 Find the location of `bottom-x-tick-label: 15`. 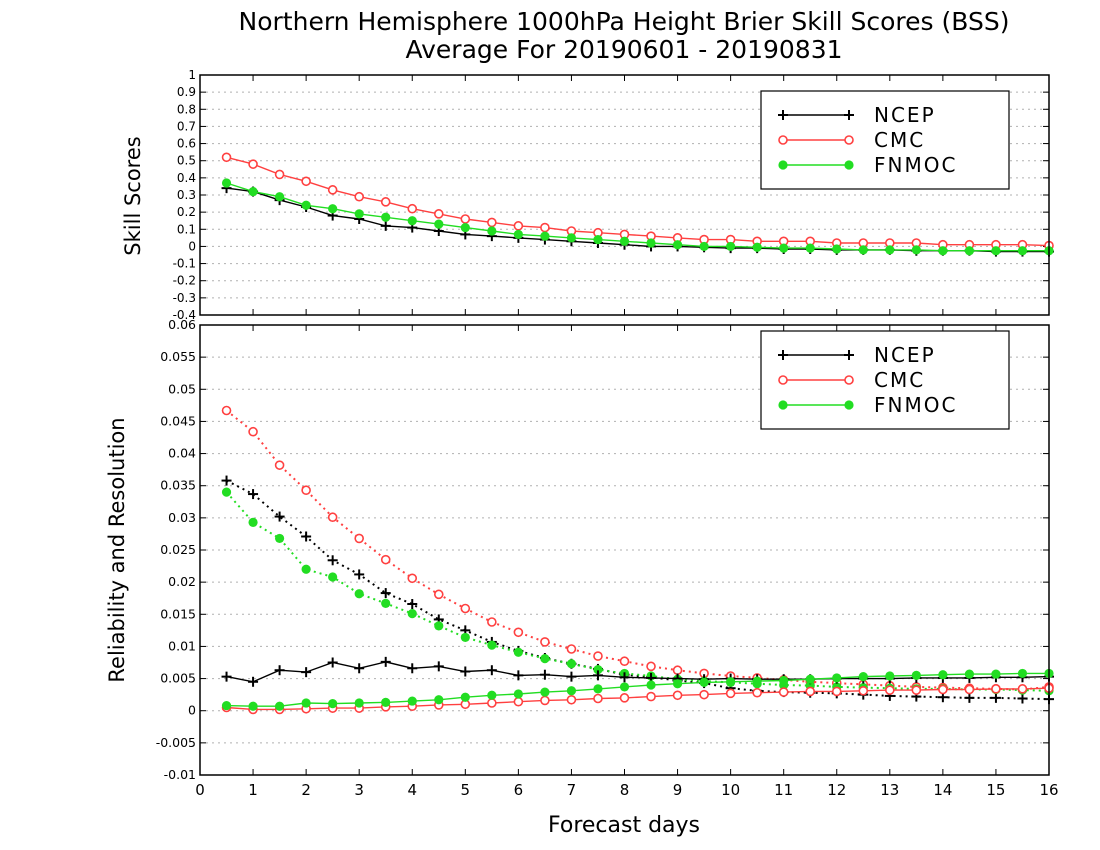

bottom-x-tick-label: 15 is located at coordinates (995, 790).